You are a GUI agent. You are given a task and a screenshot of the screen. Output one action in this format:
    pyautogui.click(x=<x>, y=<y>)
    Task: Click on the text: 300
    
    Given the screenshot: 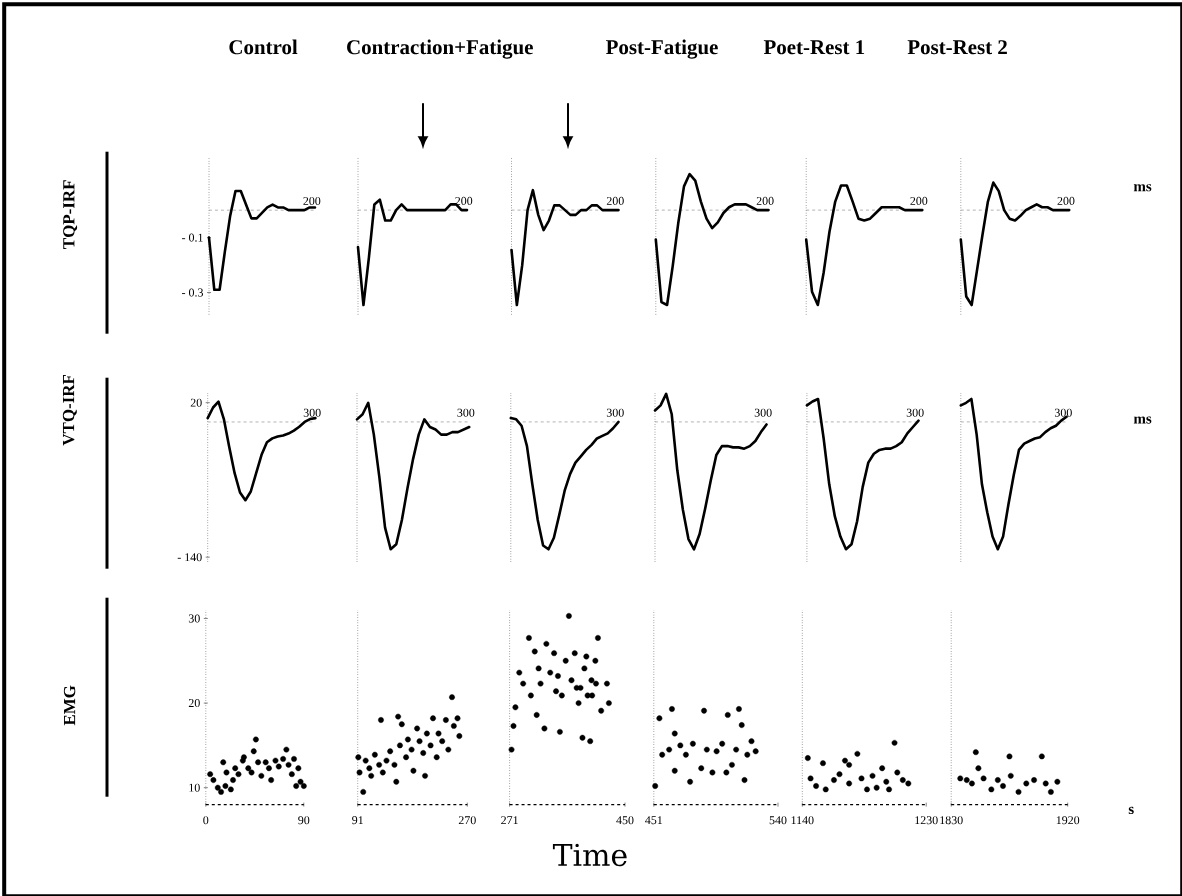 What is the action you would take?
    pyautogui.click(x=615, y=412)
    